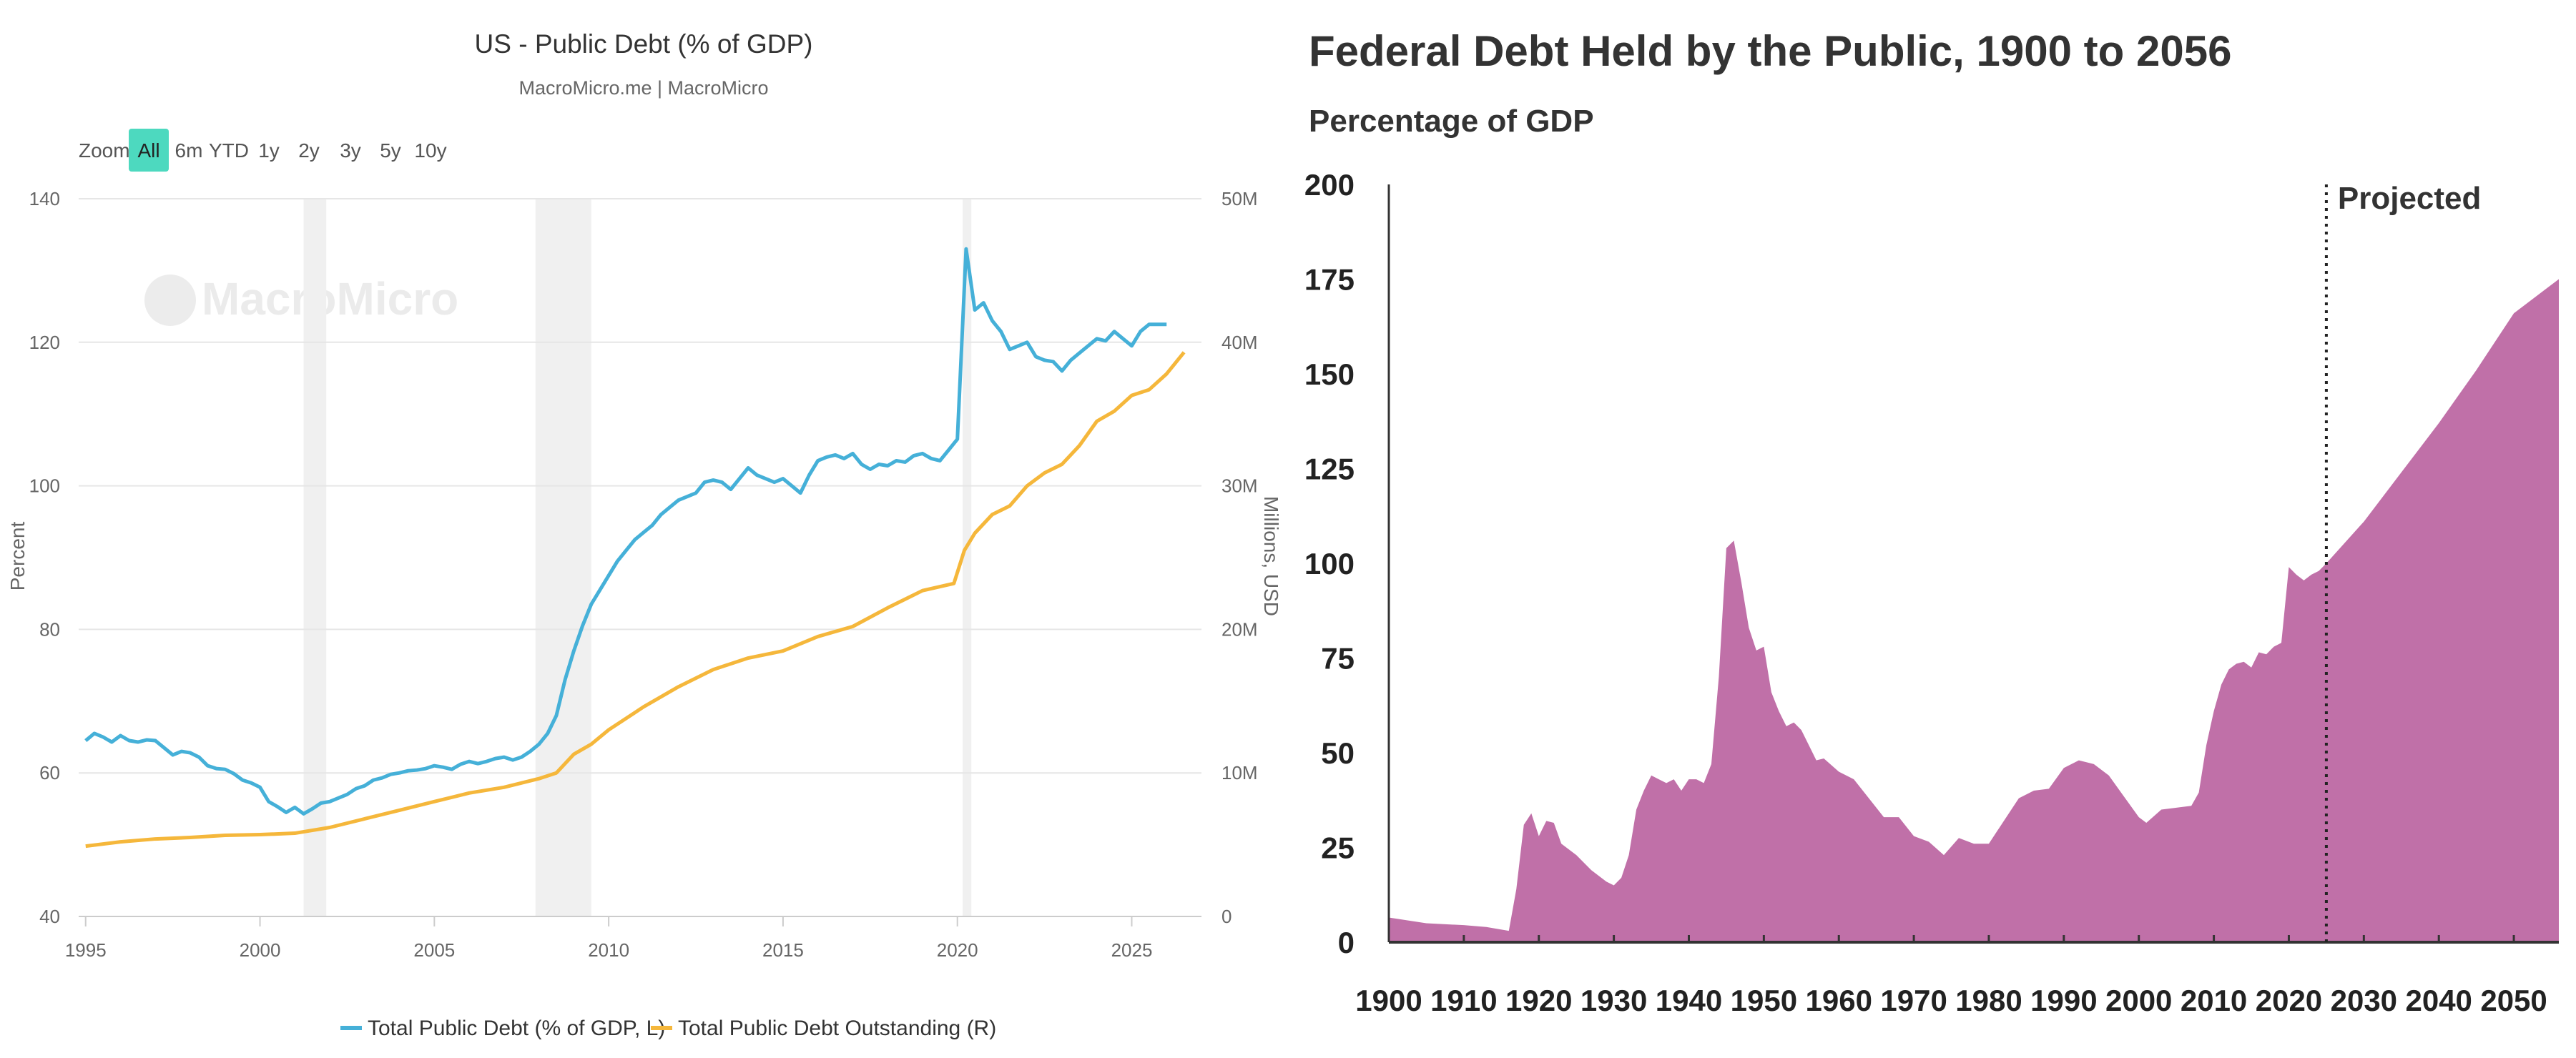 The height and width of the screenshot is (1058, 2576). Describe the element at coordinates (330, 299) in the screenshot. I see `watermark-text: MacroMicro` at that location.